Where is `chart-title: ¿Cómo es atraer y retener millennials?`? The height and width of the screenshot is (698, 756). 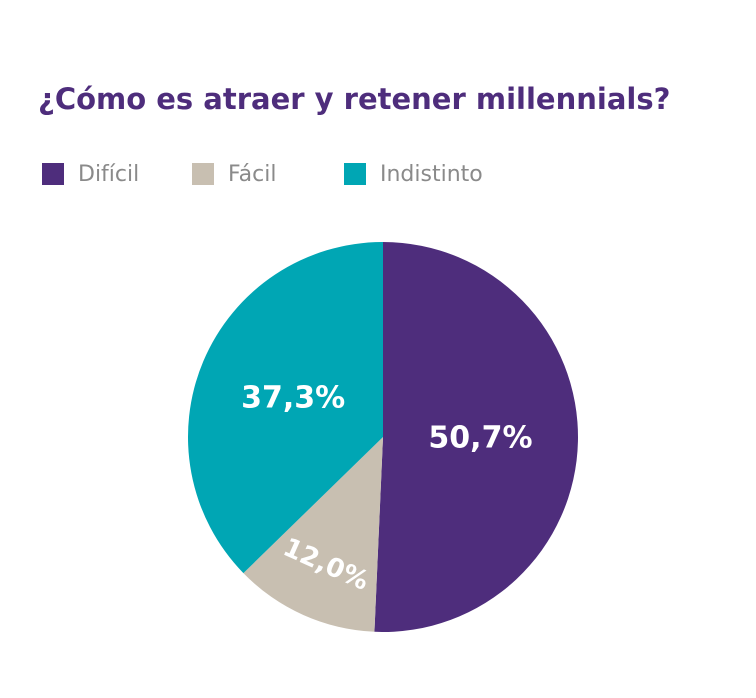 chart-title: ¿Cómo es atraer y retener millennials? is located at coordinates (354, 99).